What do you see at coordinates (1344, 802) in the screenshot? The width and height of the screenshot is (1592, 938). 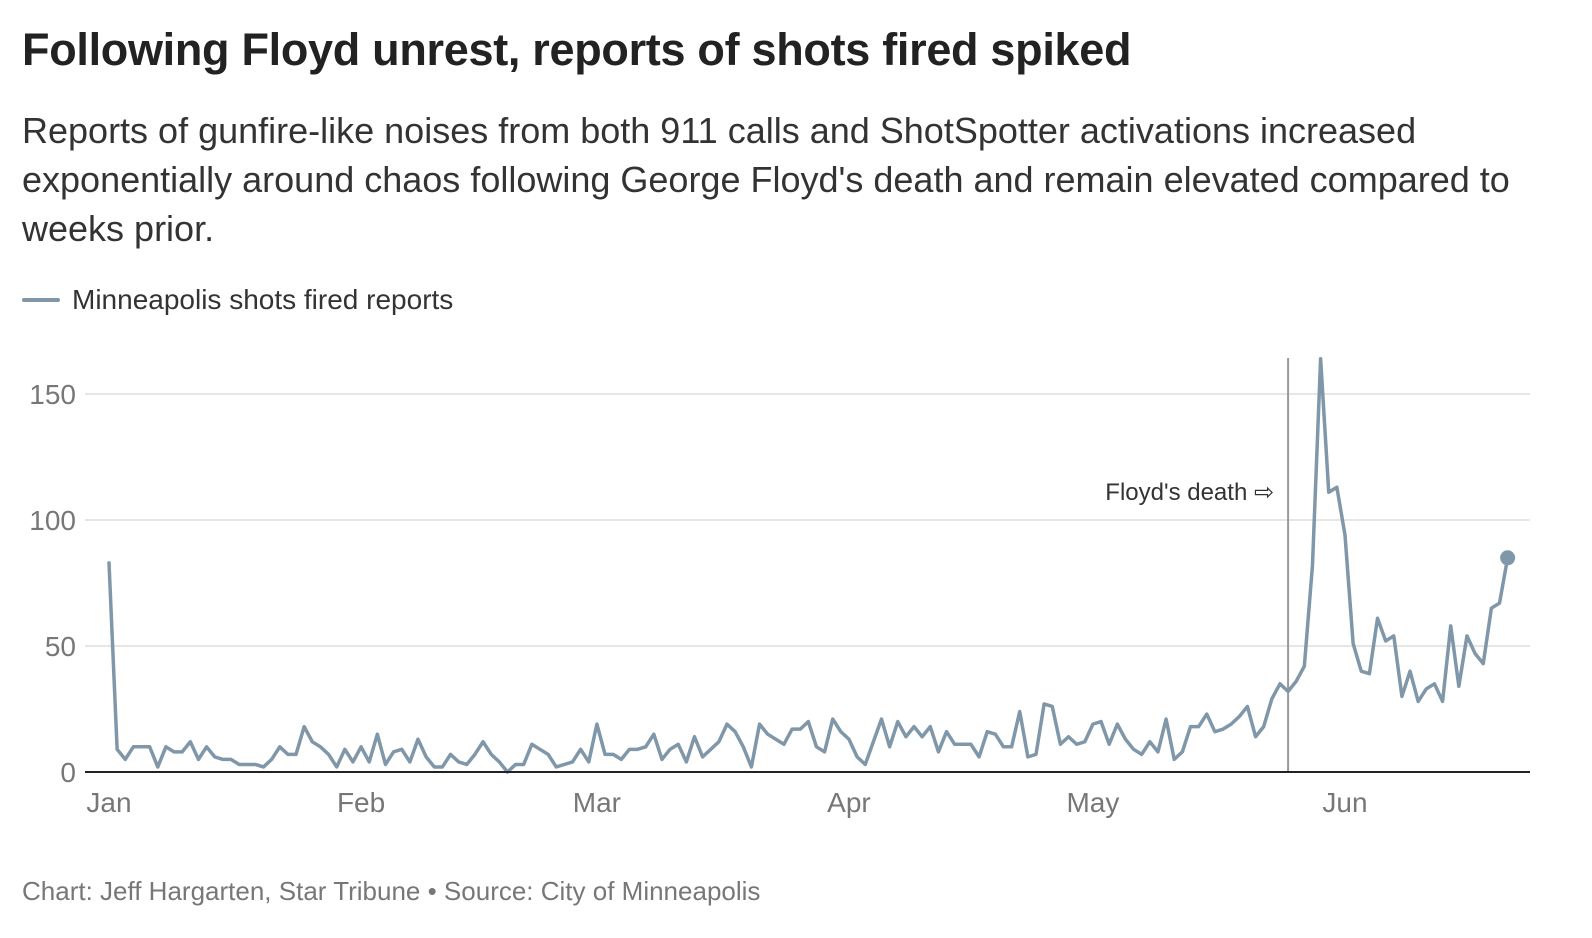 I see `x-tick-label: Jun` at bounding box center [1344, 802].